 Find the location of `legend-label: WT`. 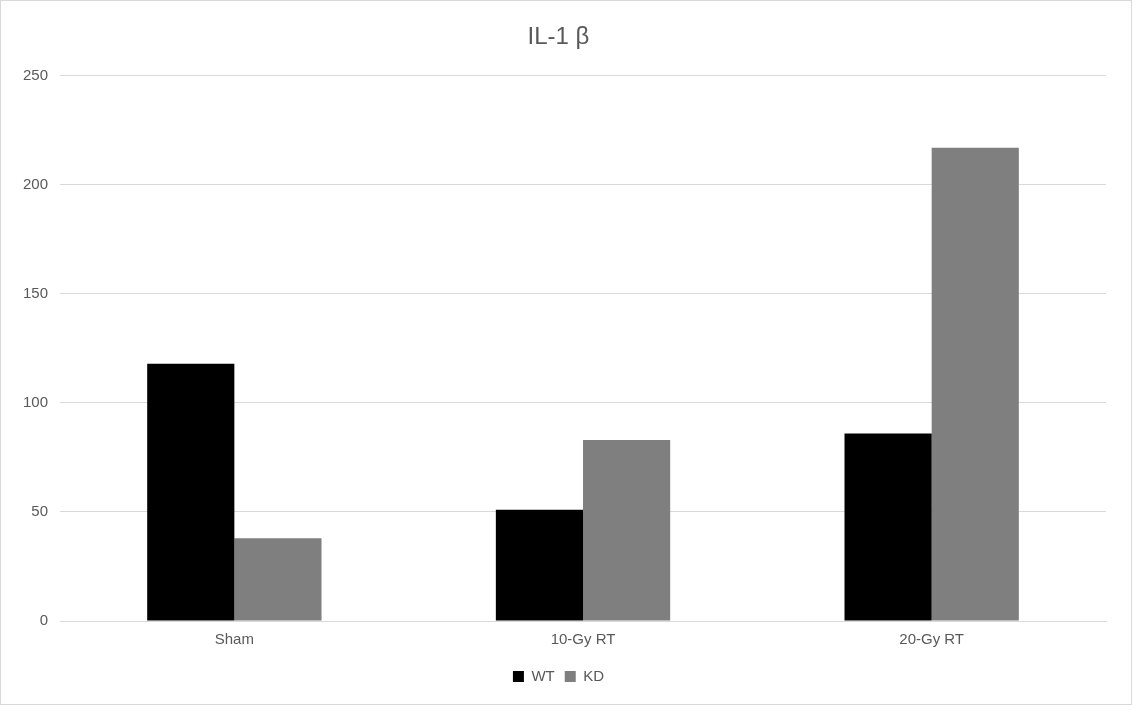

legend-label: WT is located at coordinates (543, 675).